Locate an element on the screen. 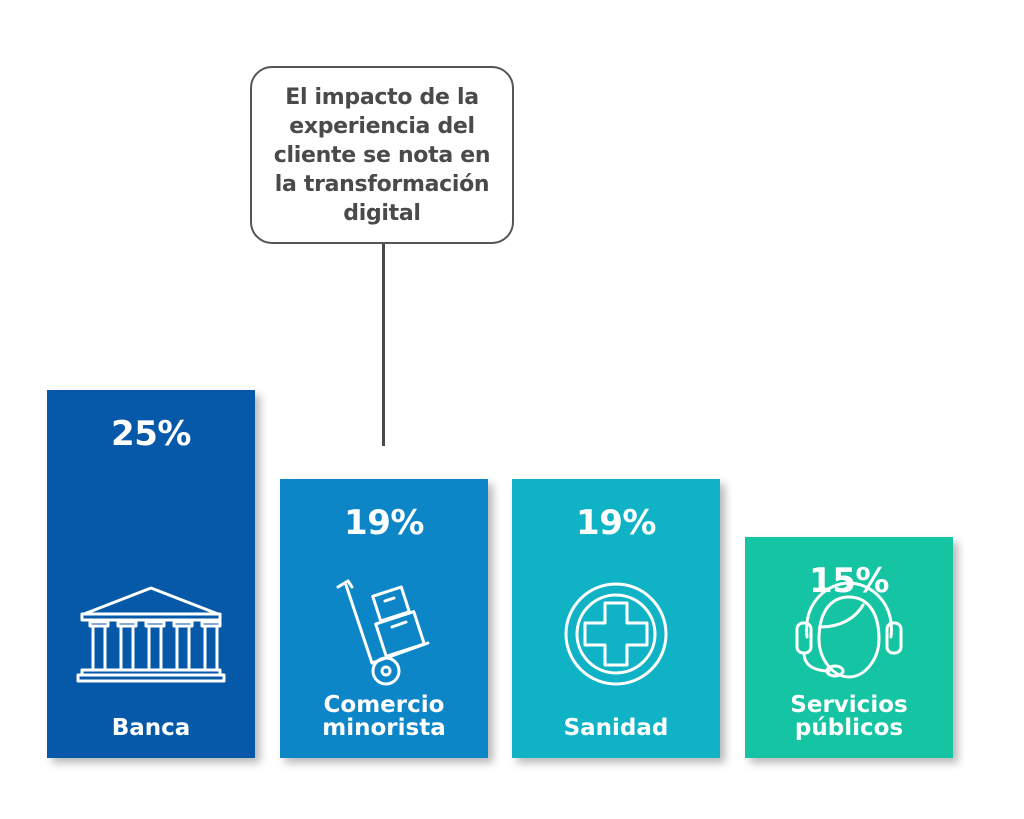 This screenshot has height=819, width=1024. bar-0: 25% Banca is located at coordinates (151, 574).